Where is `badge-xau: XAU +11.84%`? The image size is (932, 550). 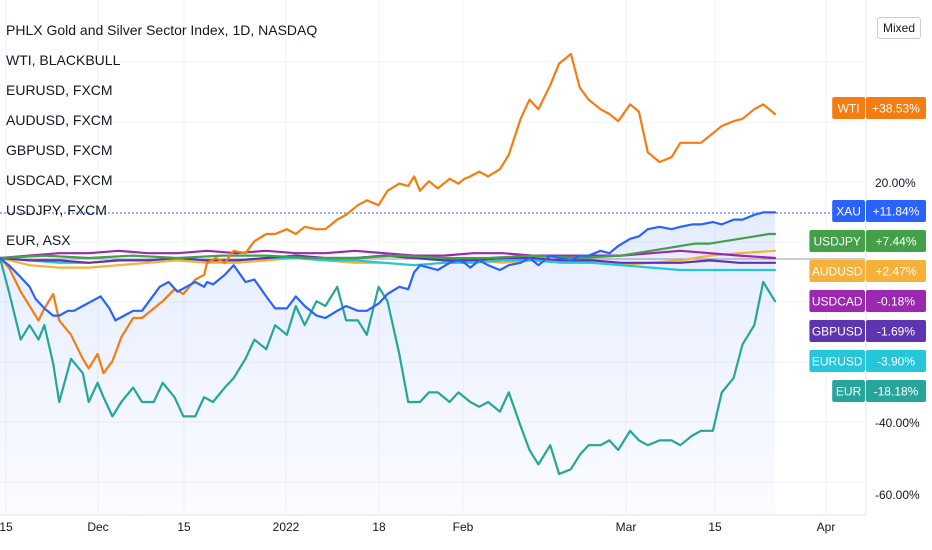
badge-xau: XAU +11.84% is located at coordinates (879, 211).